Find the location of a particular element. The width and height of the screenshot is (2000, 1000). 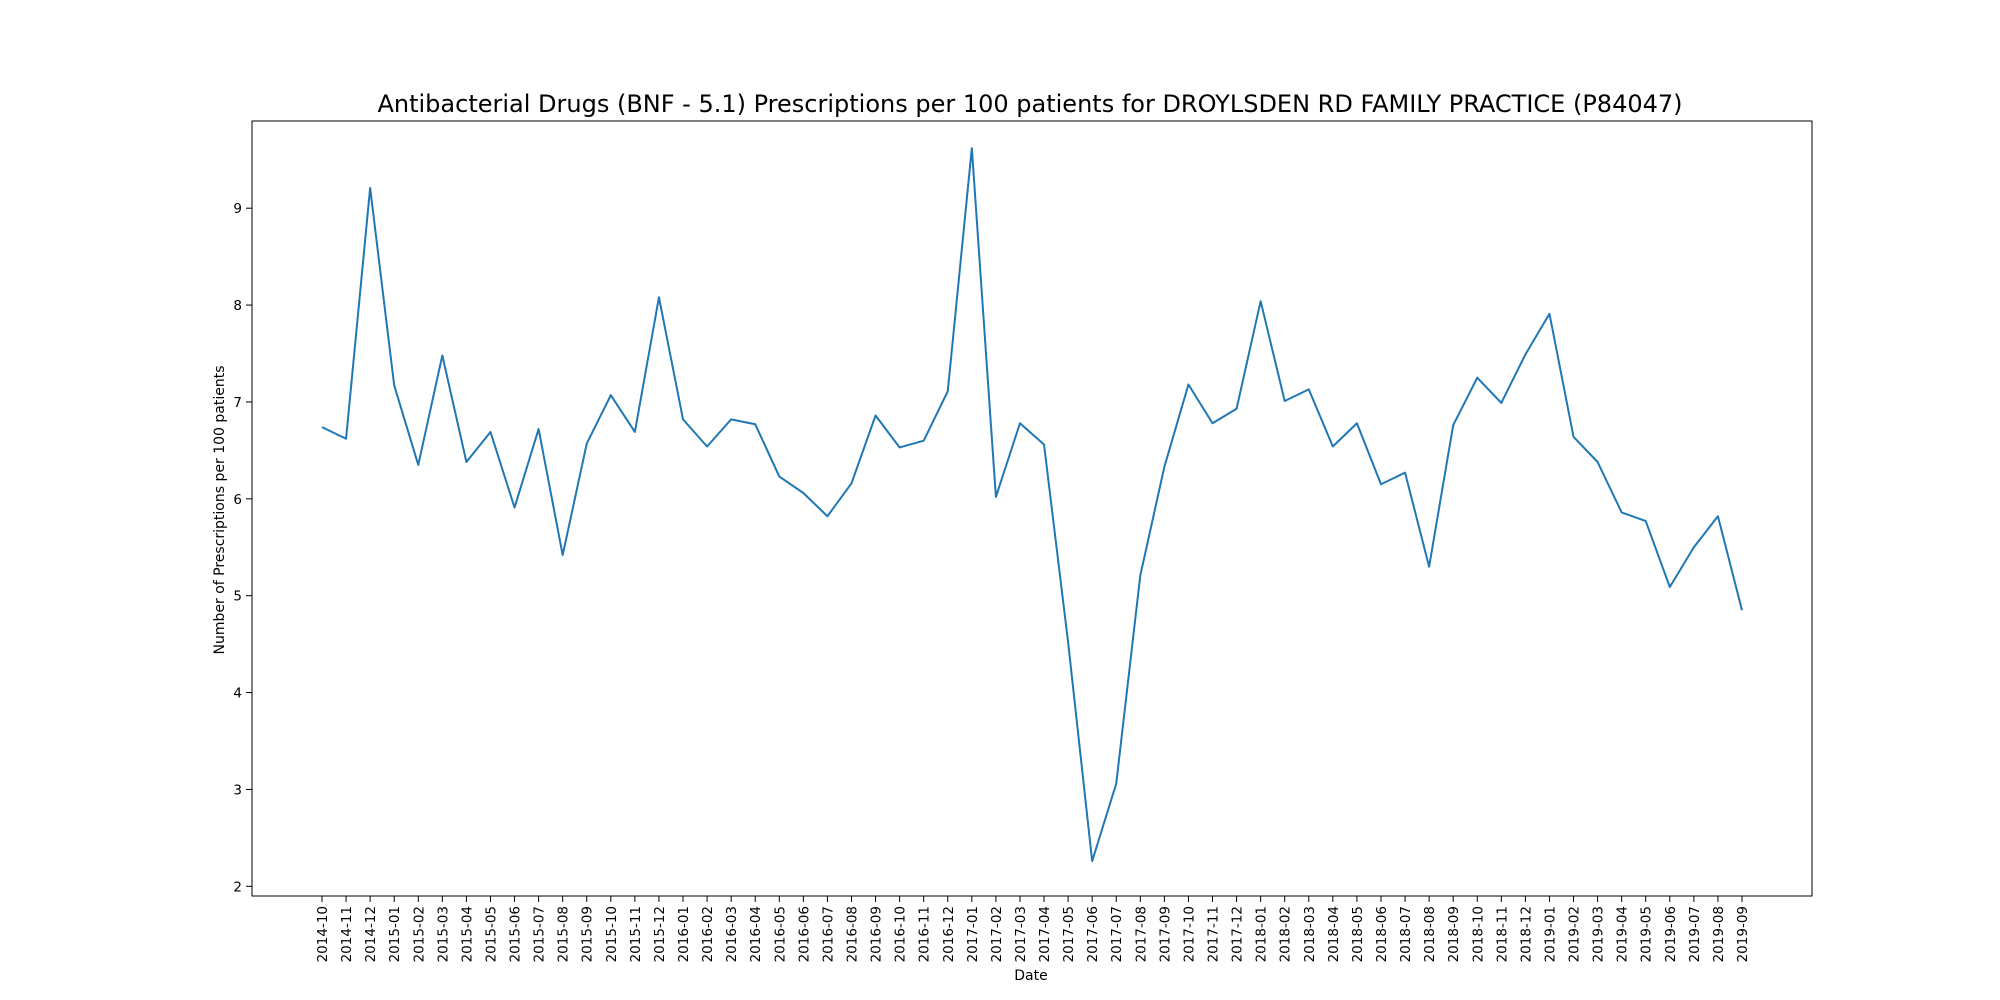

x-tick-label: 2018-01 is located at coordinates (1262, 934).